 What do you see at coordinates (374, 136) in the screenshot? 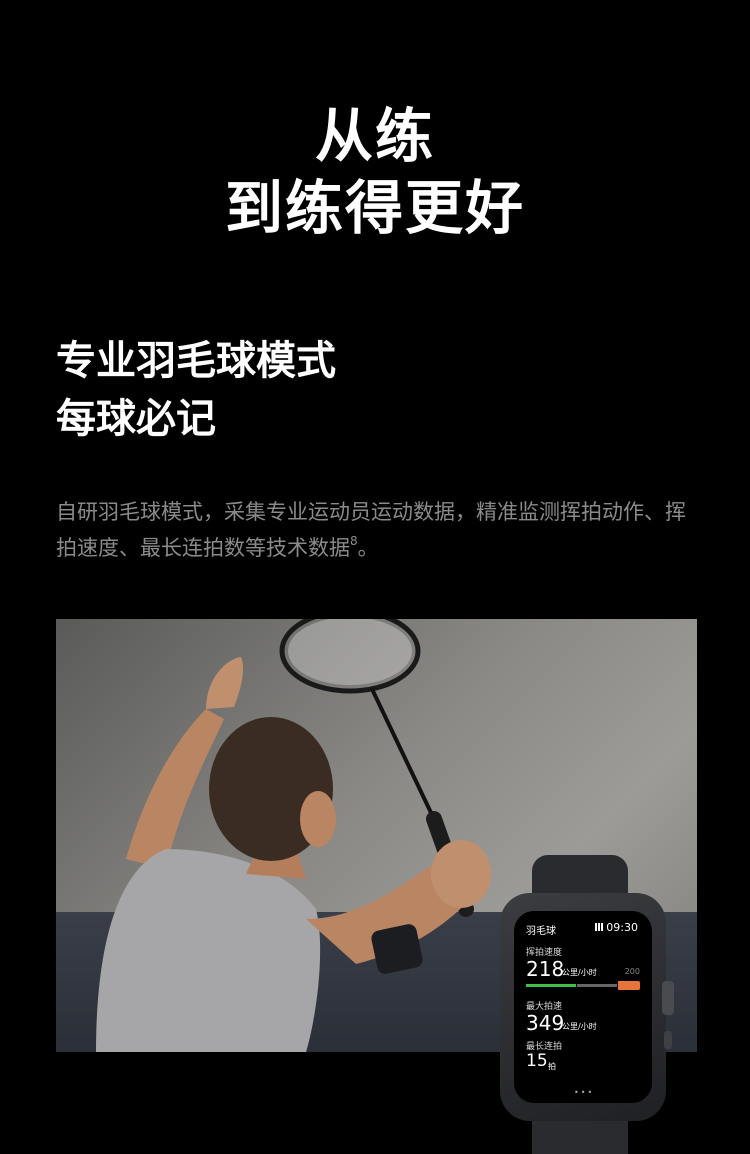
I see `hero-title-line1: 从练` at bounding box center [374, 136].